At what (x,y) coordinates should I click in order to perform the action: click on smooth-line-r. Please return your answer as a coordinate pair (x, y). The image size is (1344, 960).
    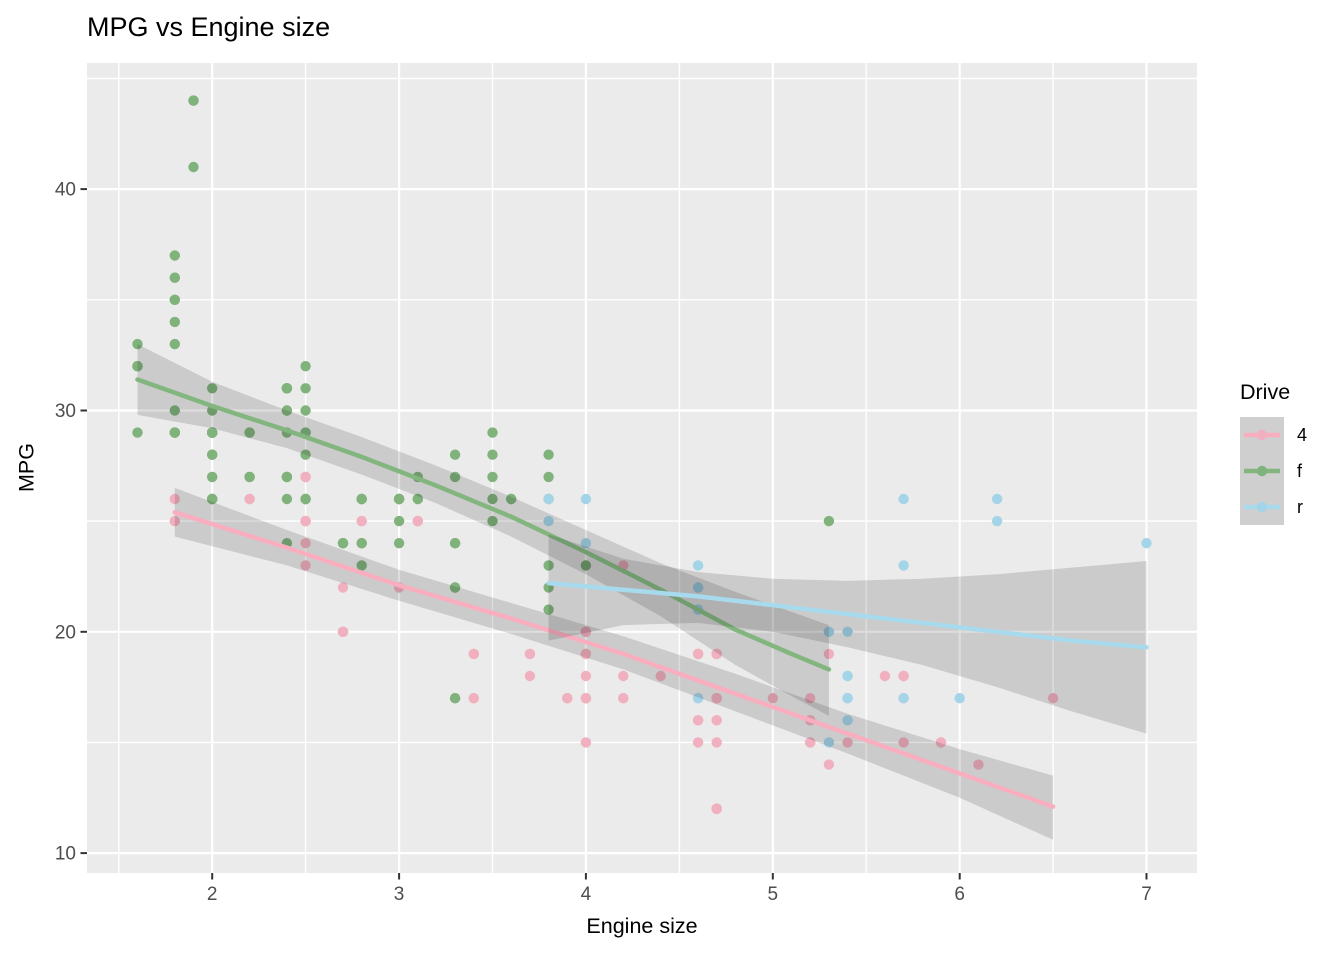
    Looking at the image, I should click on (847, 615).